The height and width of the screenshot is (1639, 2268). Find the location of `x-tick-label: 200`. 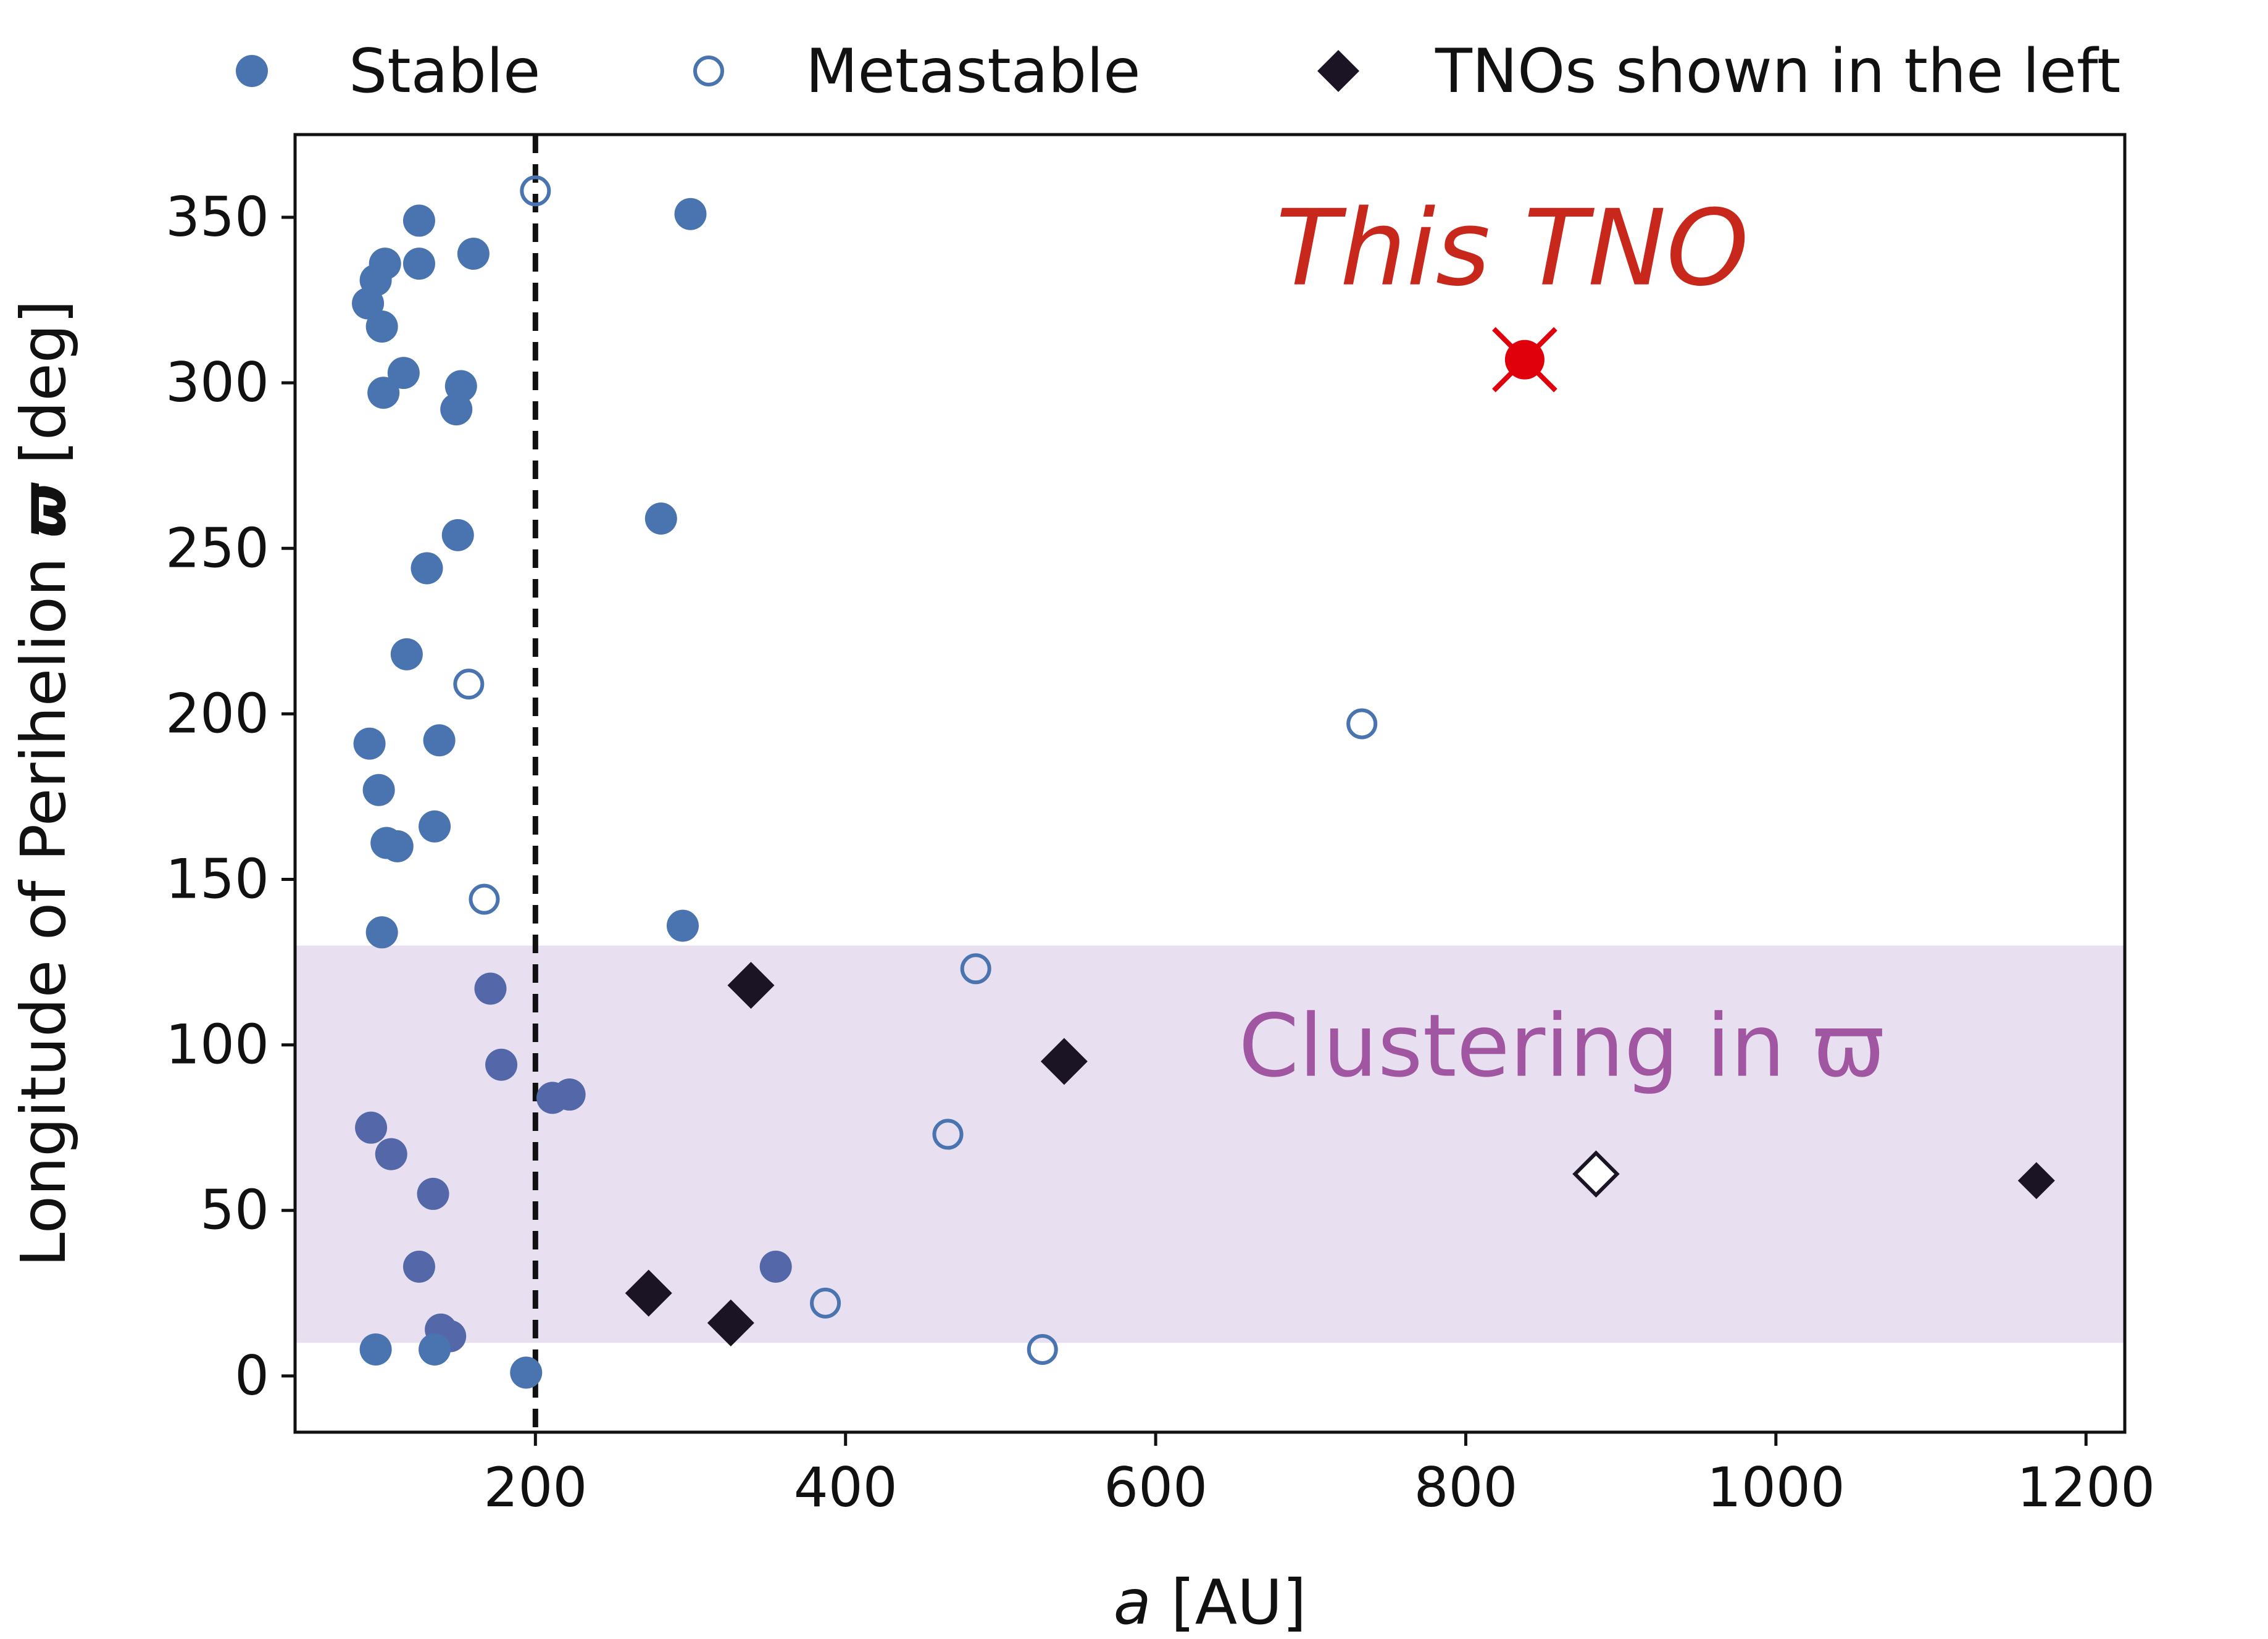

x-tick-label: 200 is located at coordinates (535, 1487).